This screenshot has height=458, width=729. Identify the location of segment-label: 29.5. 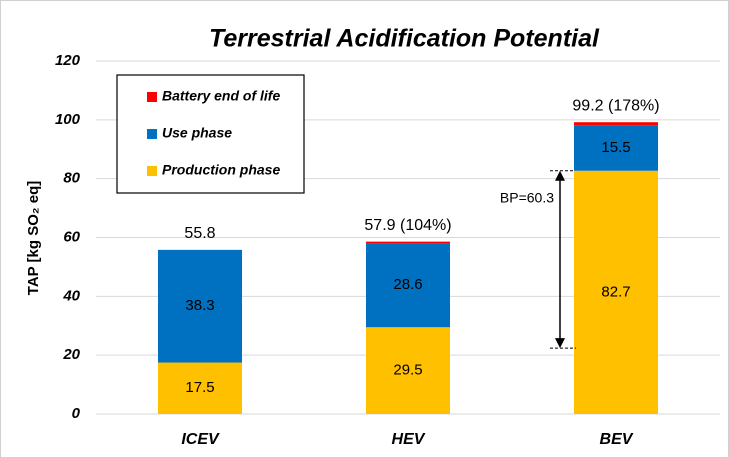
(407, 370).